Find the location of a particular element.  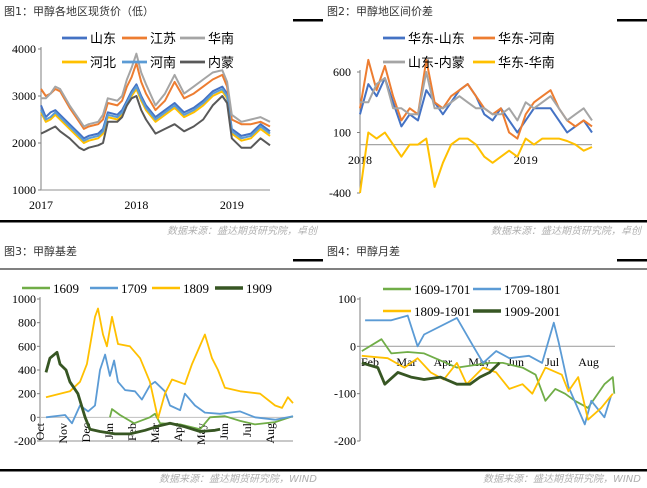

legend-label: 江苏 is located at coordinates (163, 39).